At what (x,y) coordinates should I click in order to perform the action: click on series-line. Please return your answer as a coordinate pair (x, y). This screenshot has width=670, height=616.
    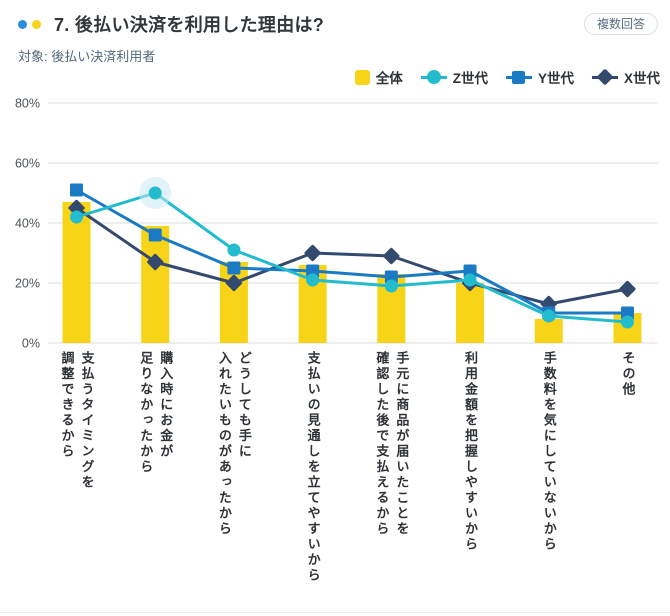
    Looking at the image, I should click on (352, 256).